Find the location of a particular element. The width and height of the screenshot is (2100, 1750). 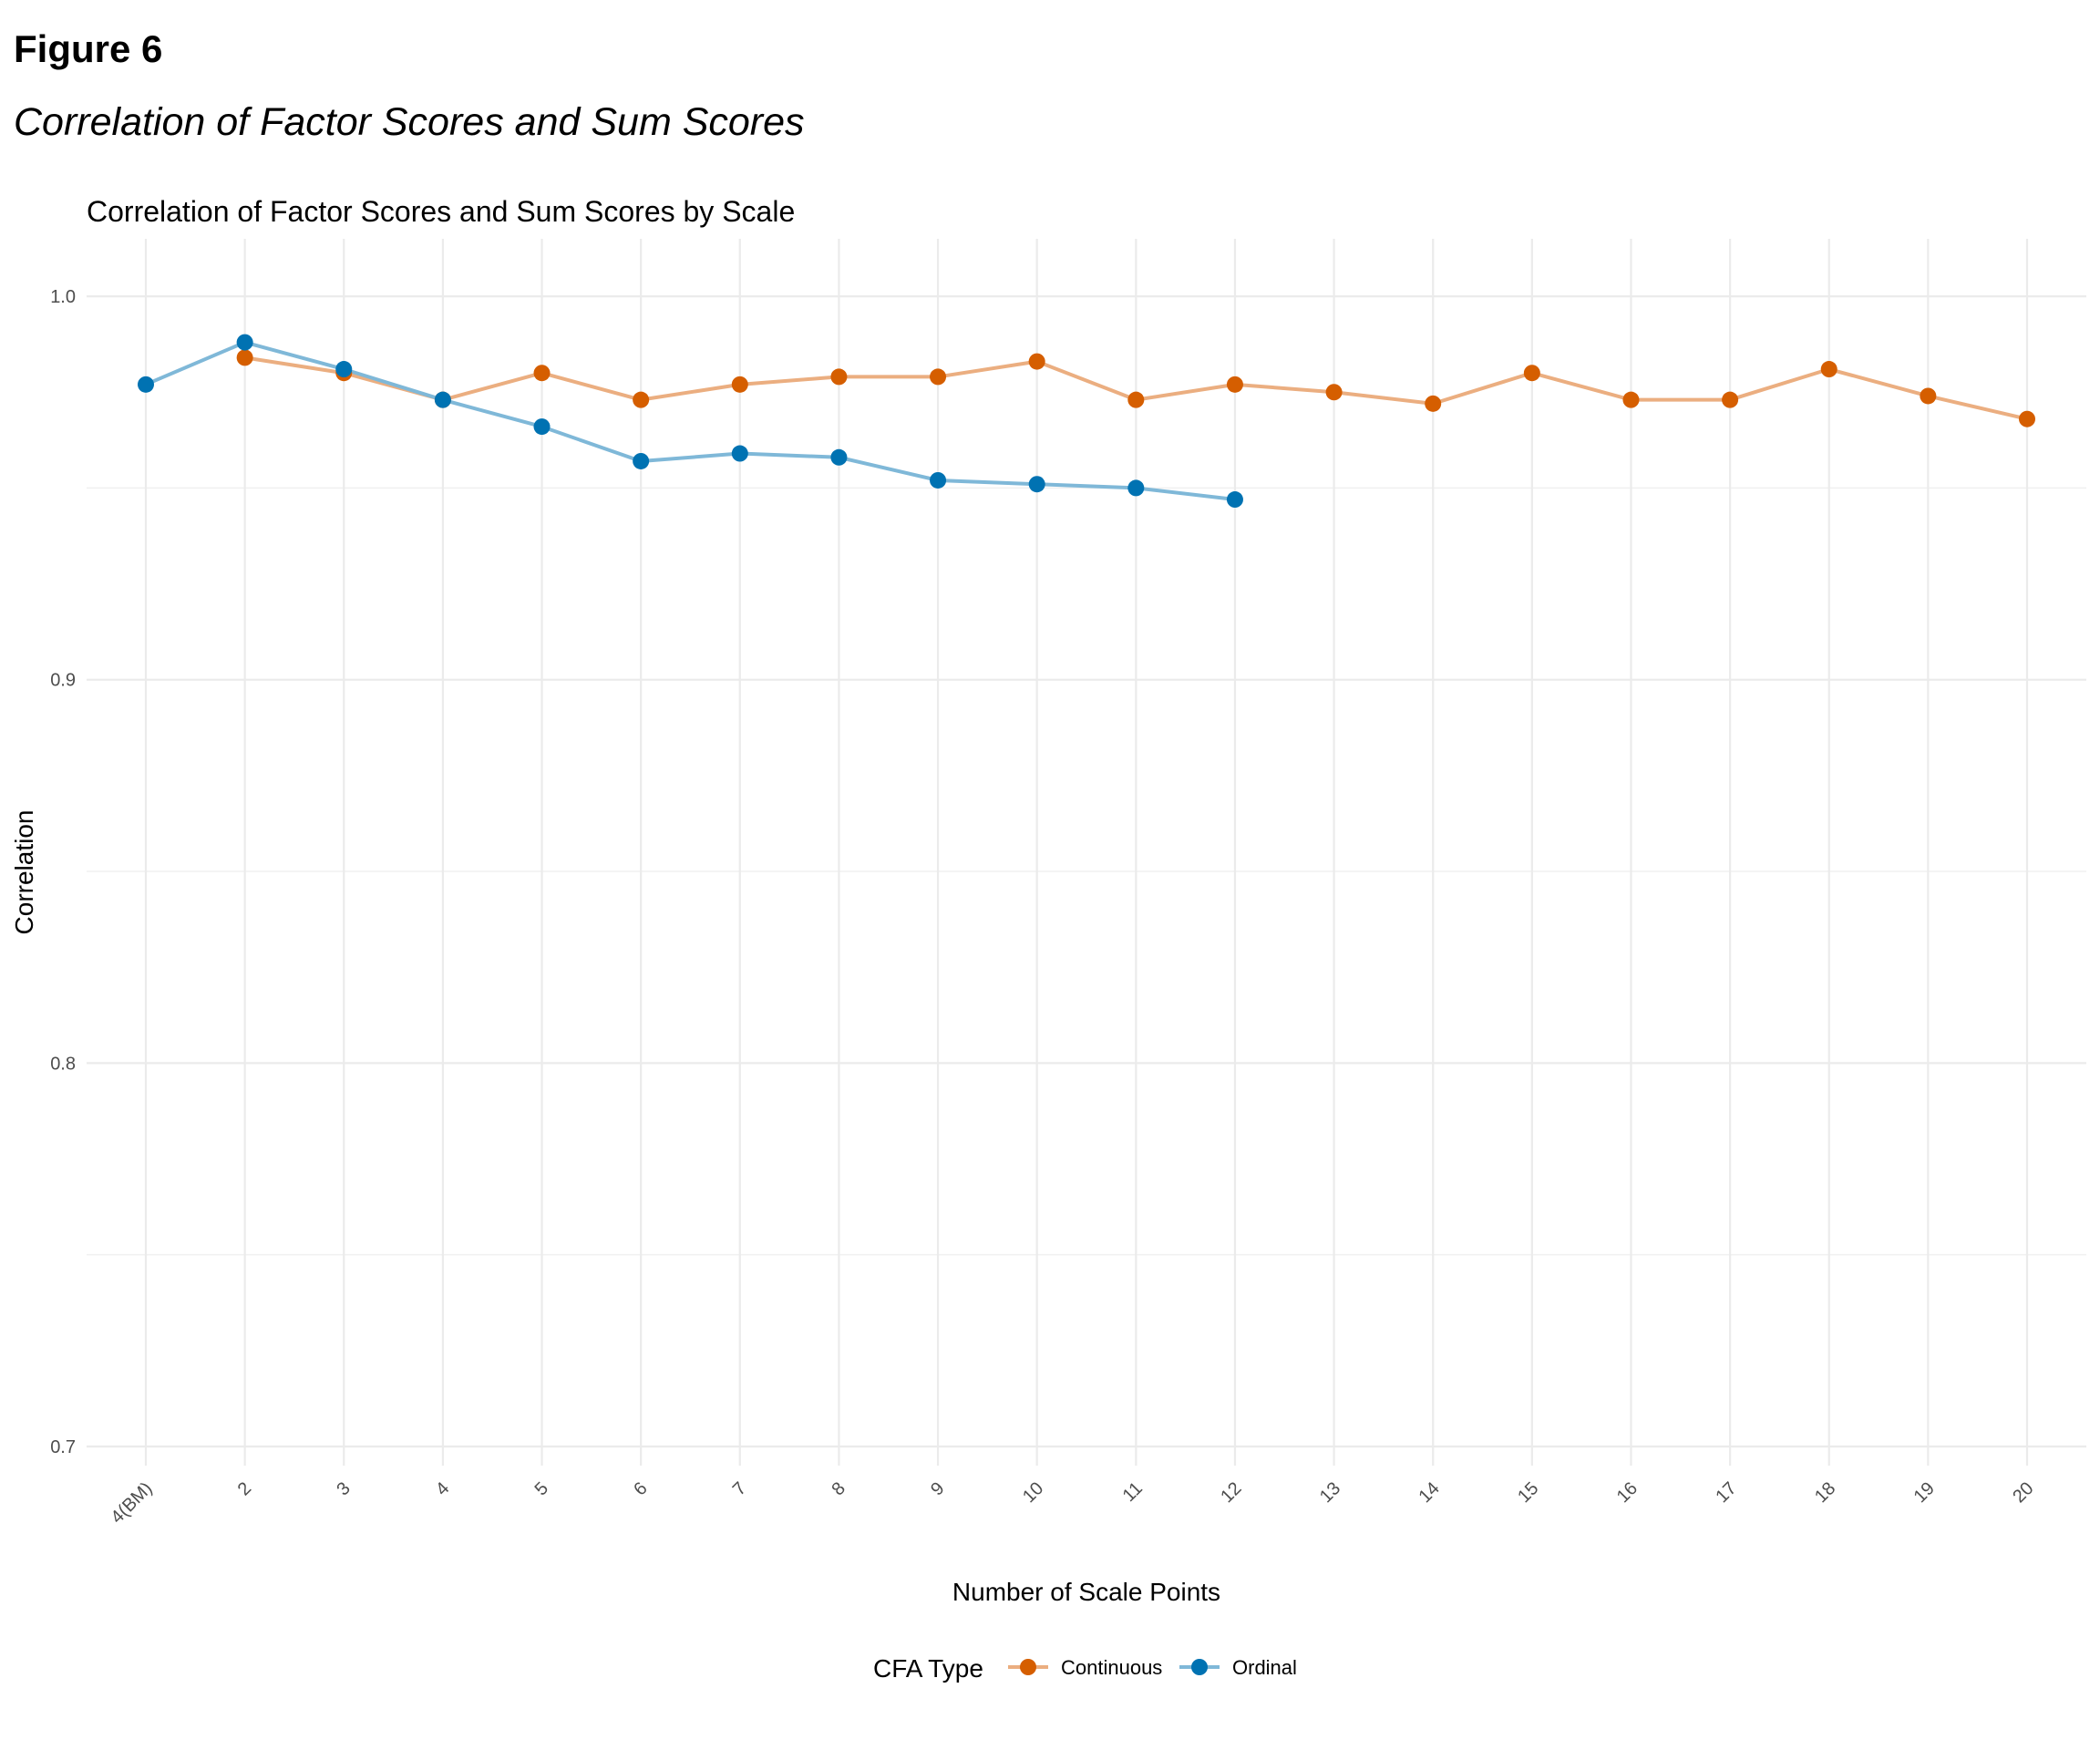

x-tick-label: 7 is located at coordinates (740, 1488).